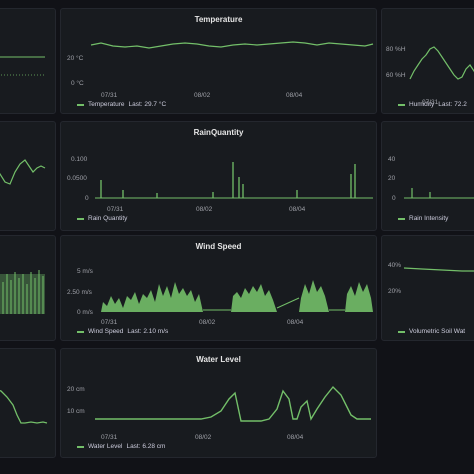 Image resolution: width=474 pixels, height=474 pixels. What do you see at coordinates (218, 132) in the screenshot?
I see `panel-title: RainQuantity` at bounding box center [218, 132].